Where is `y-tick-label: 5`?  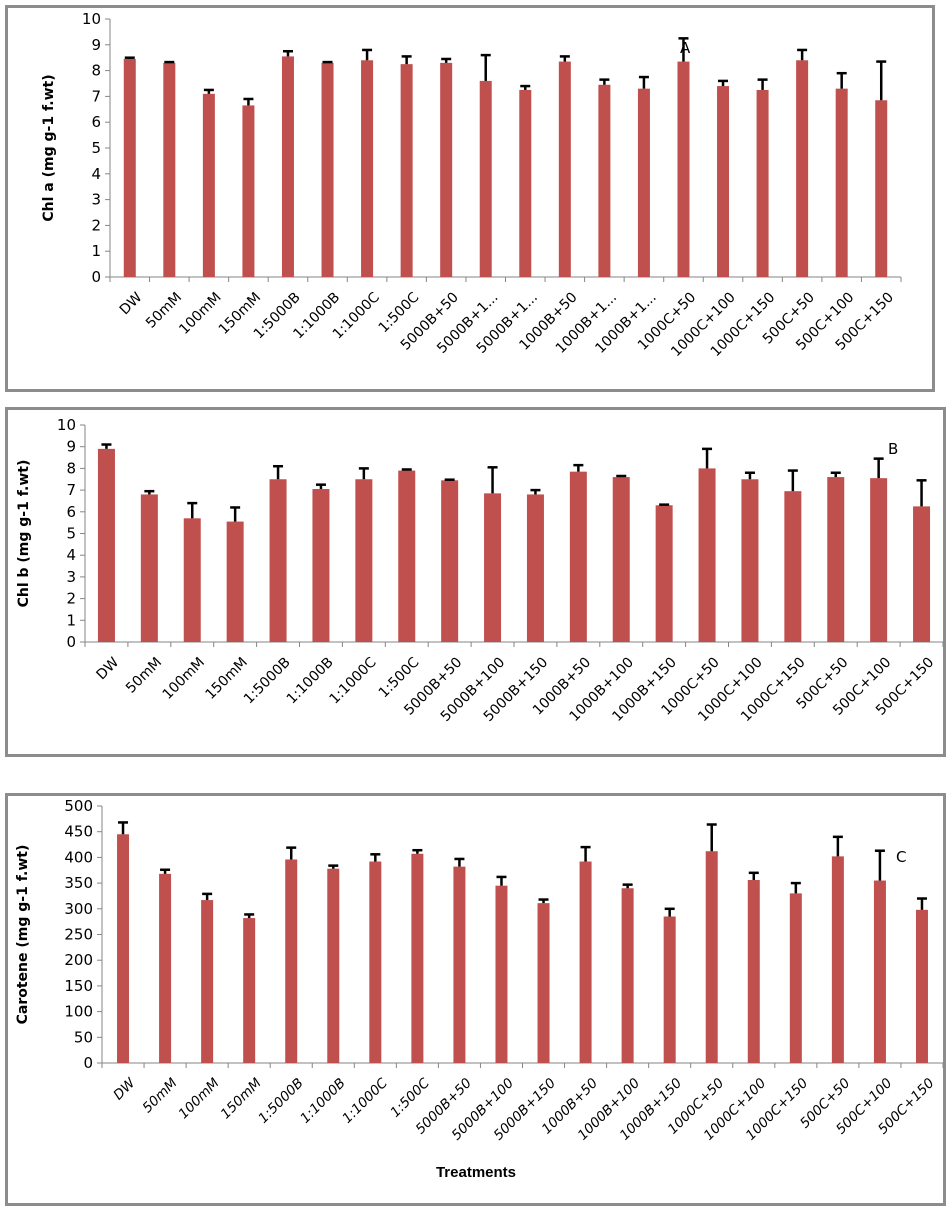 y-tick-label: 5 is located at coordinates (71, 534).